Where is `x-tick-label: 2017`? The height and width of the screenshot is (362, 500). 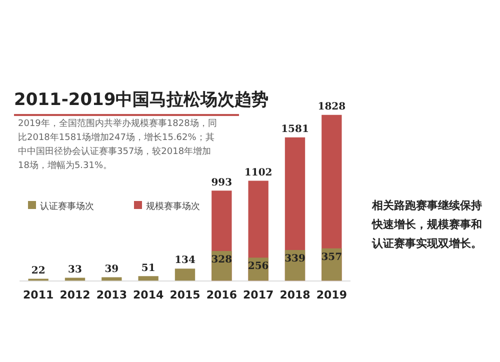 x-tick-label: 2017 is located at coordinates (258, 295).